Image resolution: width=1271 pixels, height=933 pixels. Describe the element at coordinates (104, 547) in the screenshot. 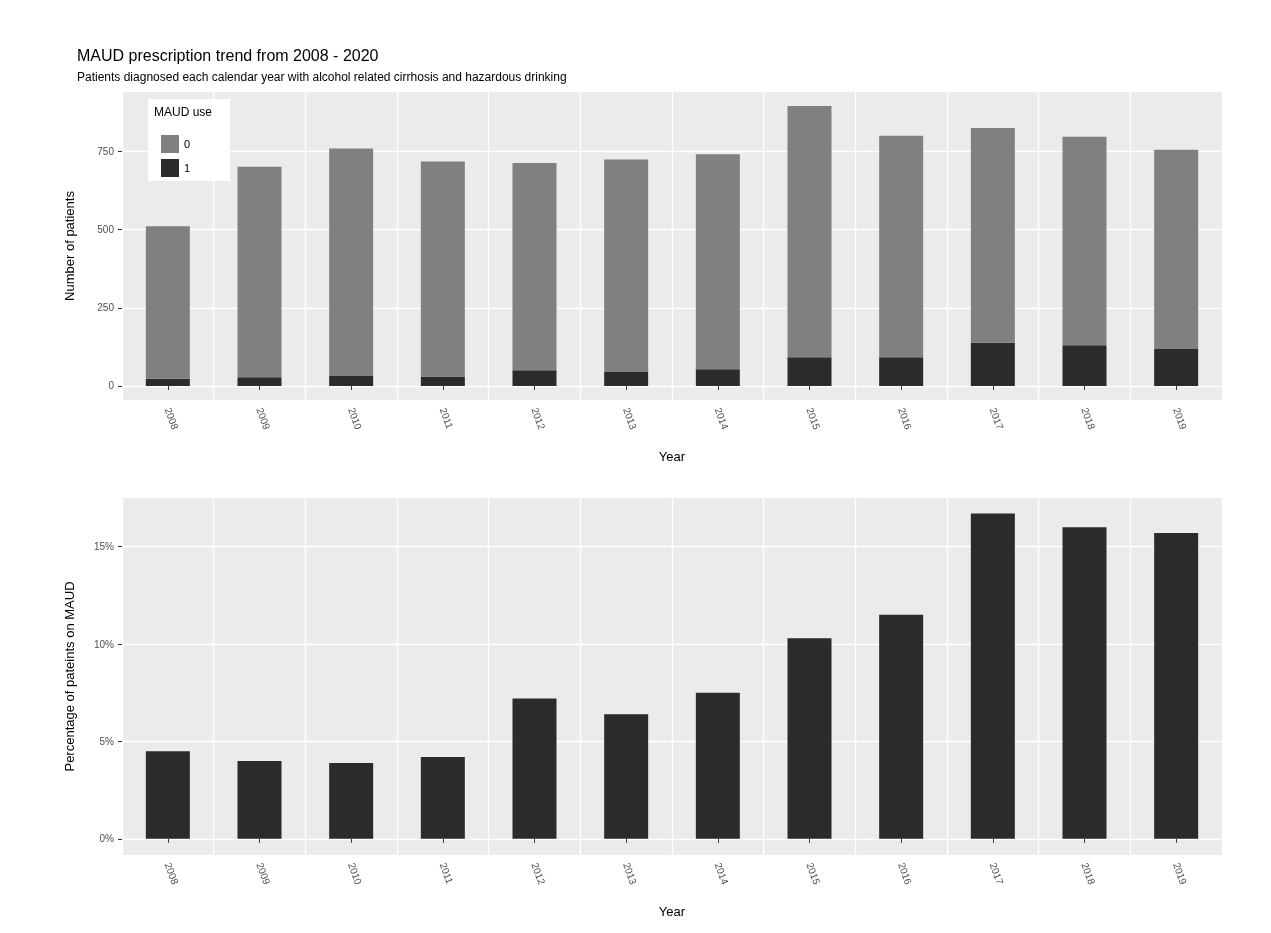

I see `y-tick-label: 15%` at that location.